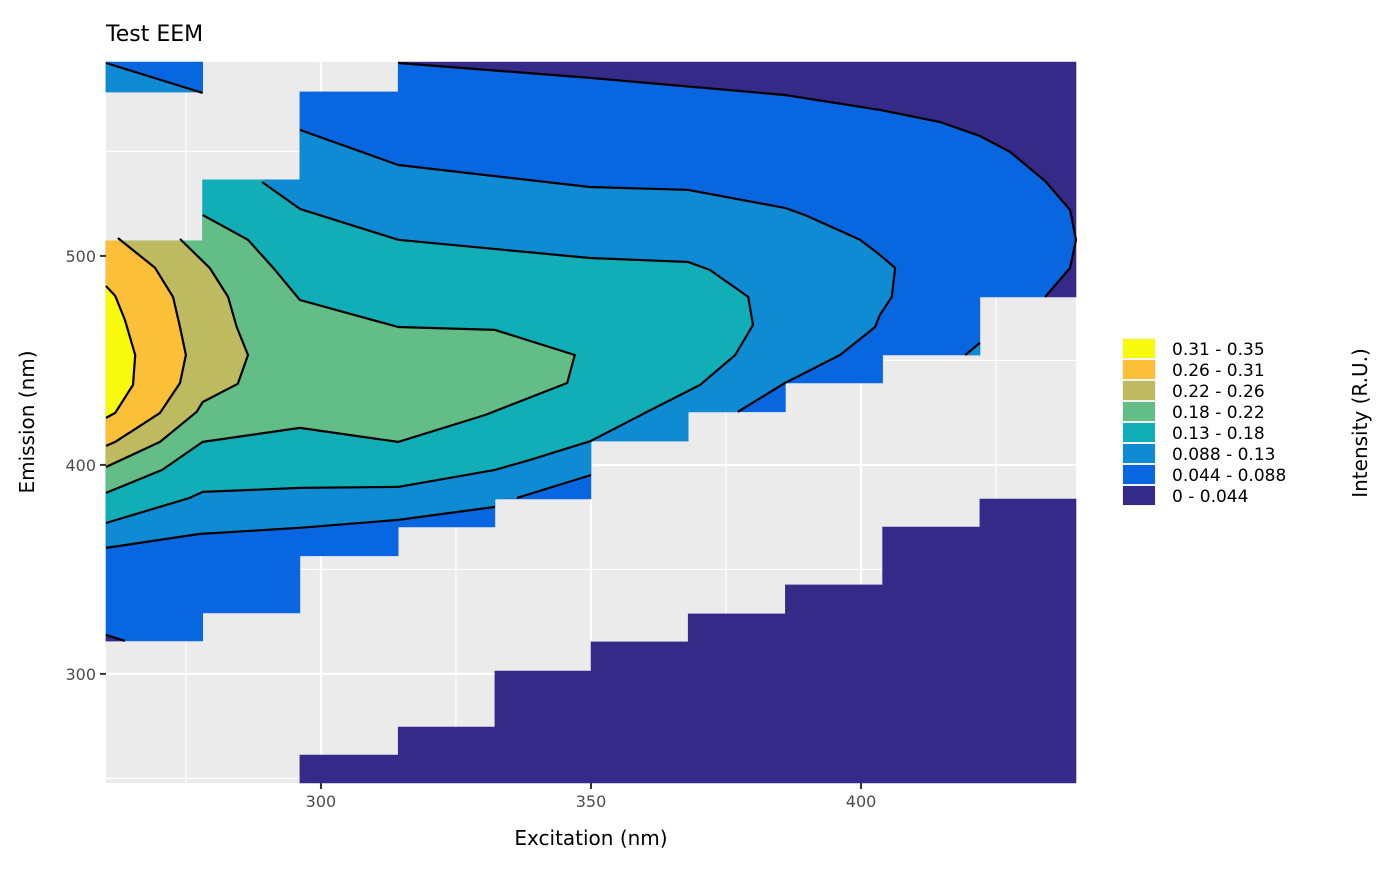 This screenshot has width=1400, height=870. I want to click on x-tick-label: 400, so click(861, 801).